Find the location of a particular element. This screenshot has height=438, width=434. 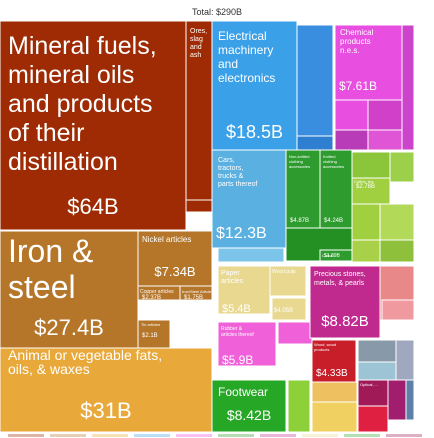

treemap-tile-label: Wood, wood is located at coordinates (325, 344).